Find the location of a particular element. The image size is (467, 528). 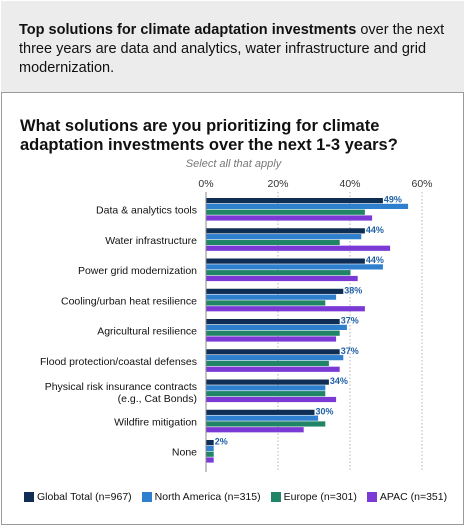

data-label: 38% is located at coordinates (353, 290).